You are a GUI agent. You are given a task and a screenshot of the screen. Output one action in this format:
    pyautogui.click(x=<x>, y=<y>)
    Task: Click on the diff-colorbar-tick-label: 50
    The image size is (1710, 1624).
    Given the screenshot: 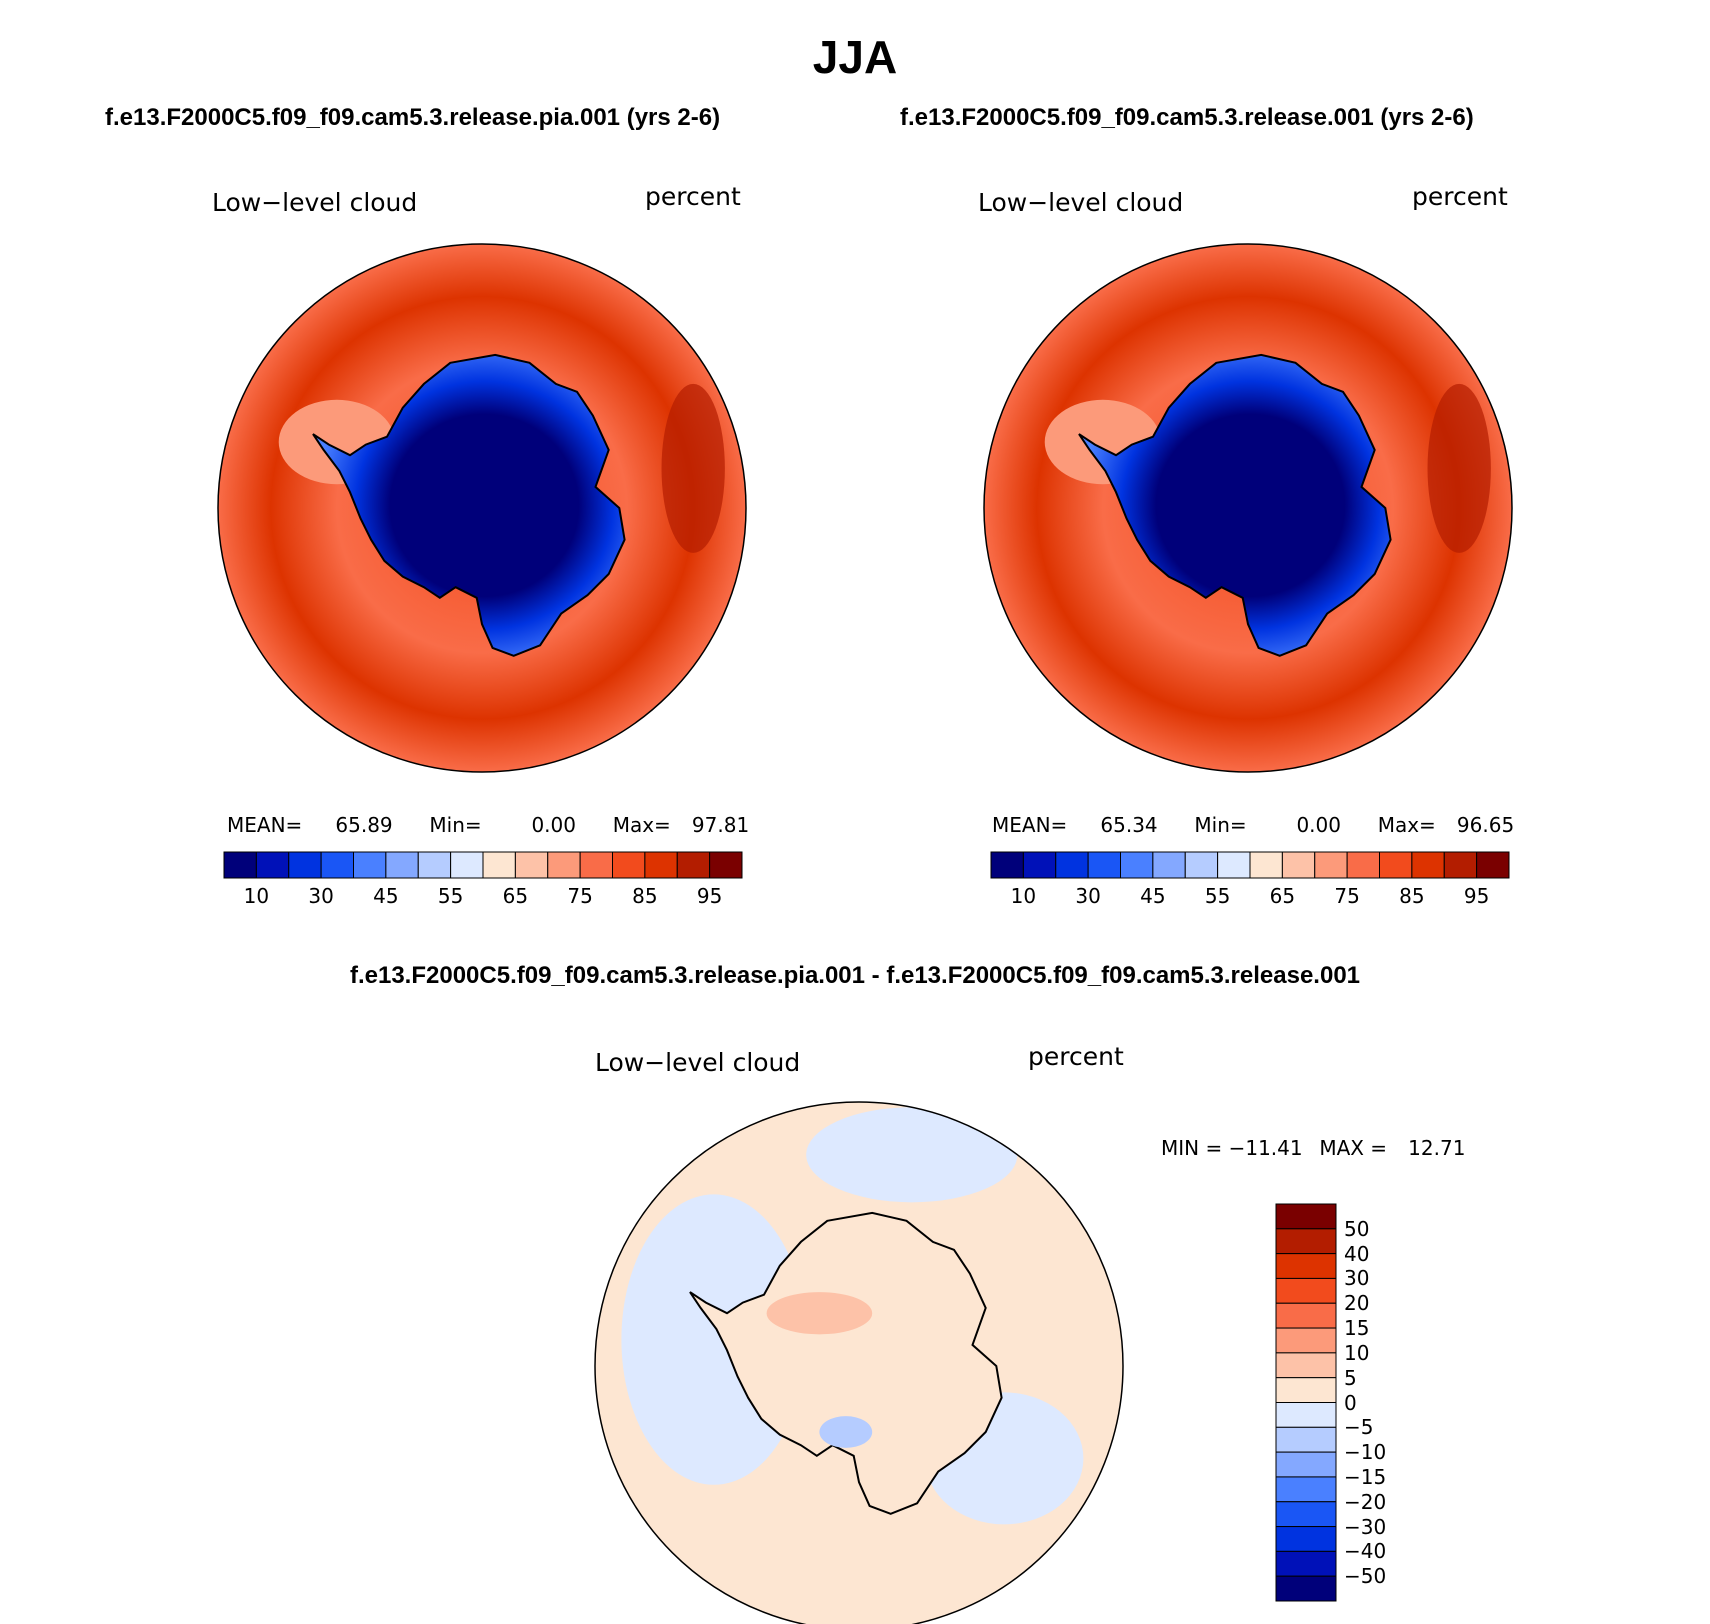 What is the action you would take?
    pyautogui.click(x=1357, y=1228)
    